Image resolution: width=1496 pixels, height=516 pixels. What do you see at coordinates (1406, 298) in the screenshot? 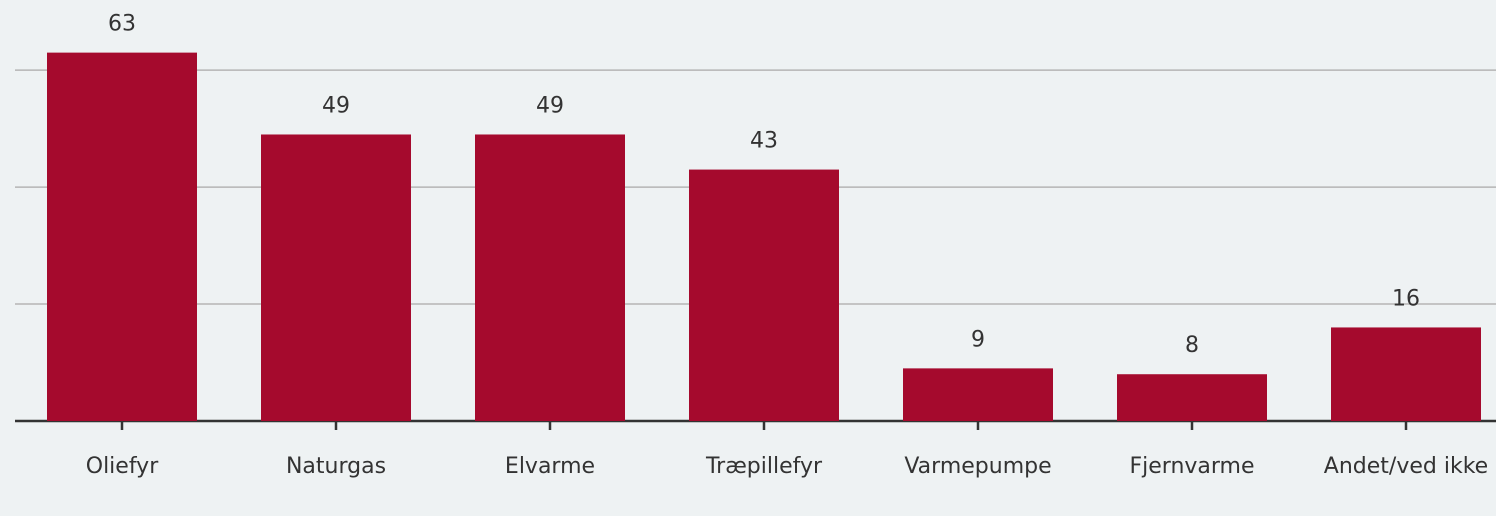
I see `value-label: 16` at bounding box center [1406, 298].